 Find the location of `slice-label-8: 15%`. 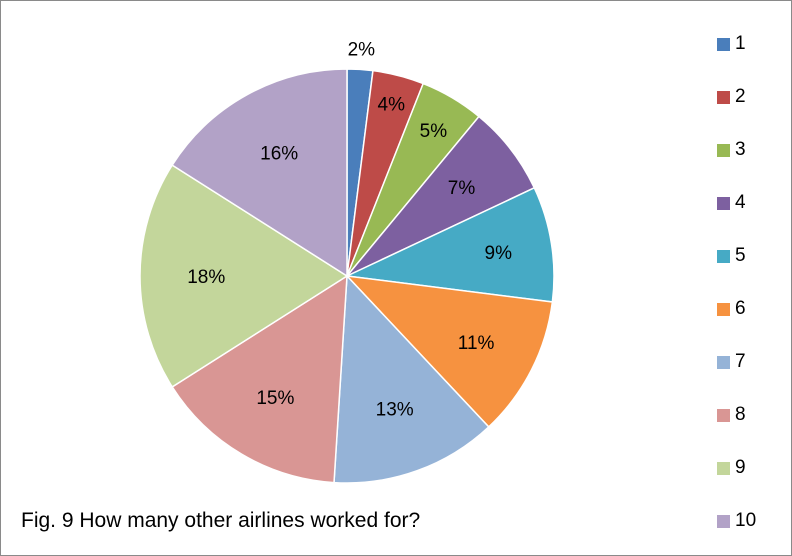

slice-label-8: 15% is located at coordinates (275, 398).